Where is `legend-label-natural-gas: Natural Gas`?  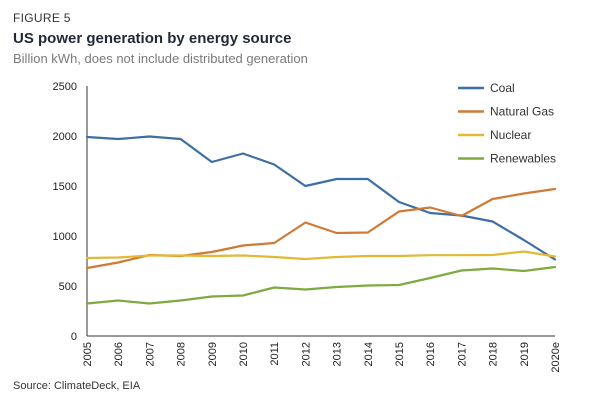
legend-label-natural-gas: Natural Gas is located at coordinates (522, 112).